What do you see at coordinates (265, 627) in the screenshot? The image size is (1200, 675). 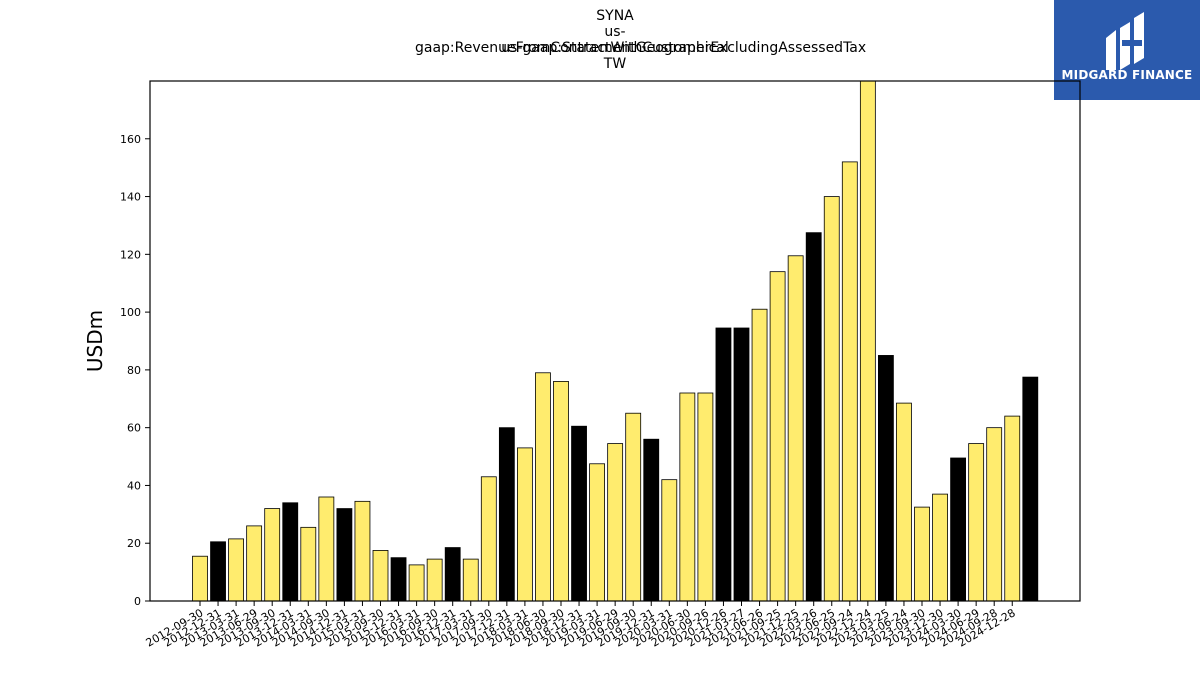 I see `x-tick-label: 2013-12-31` at bounding box center [265, 627].